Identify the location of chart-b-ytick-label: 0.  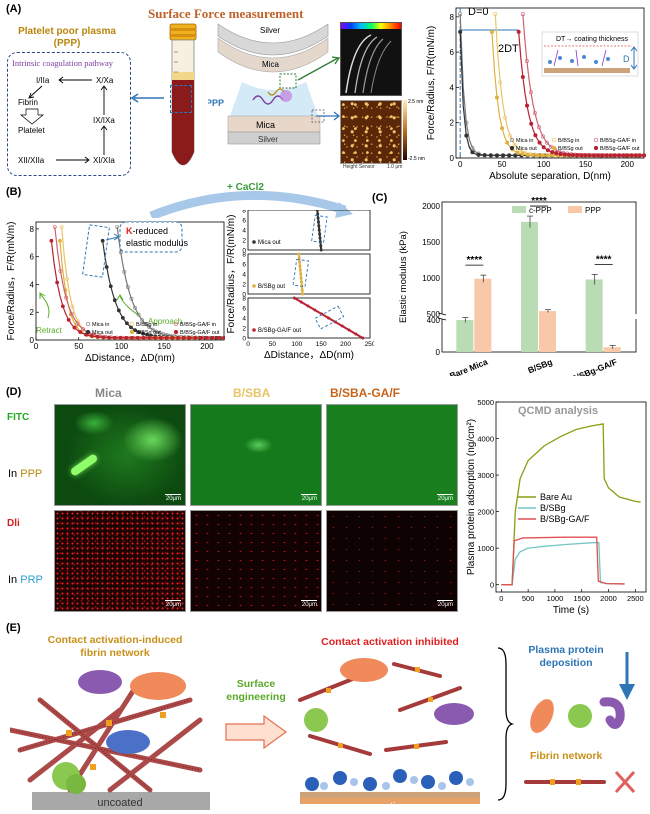
(32, 340).